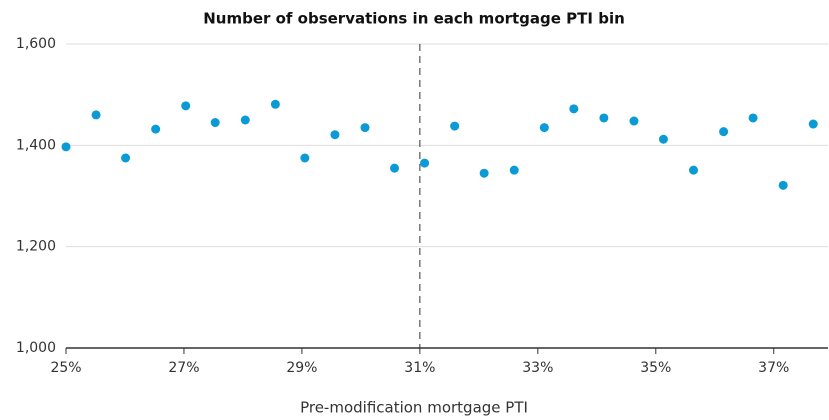  Describe the element at coordinates (655, 368) in the screenshot. I see `x-tick-label: 35%` at that location.